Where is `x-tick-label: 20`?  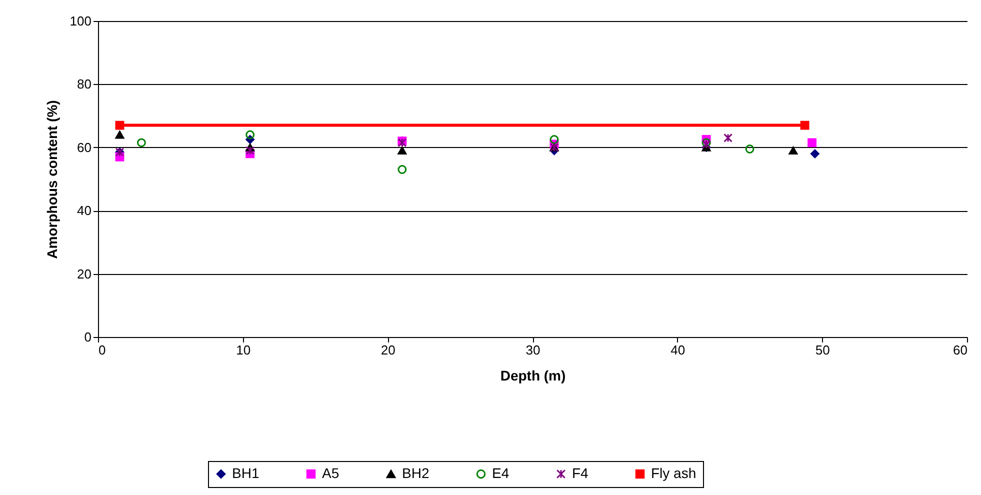
x-tick-label: 20 is located at coordinates (388, 350).